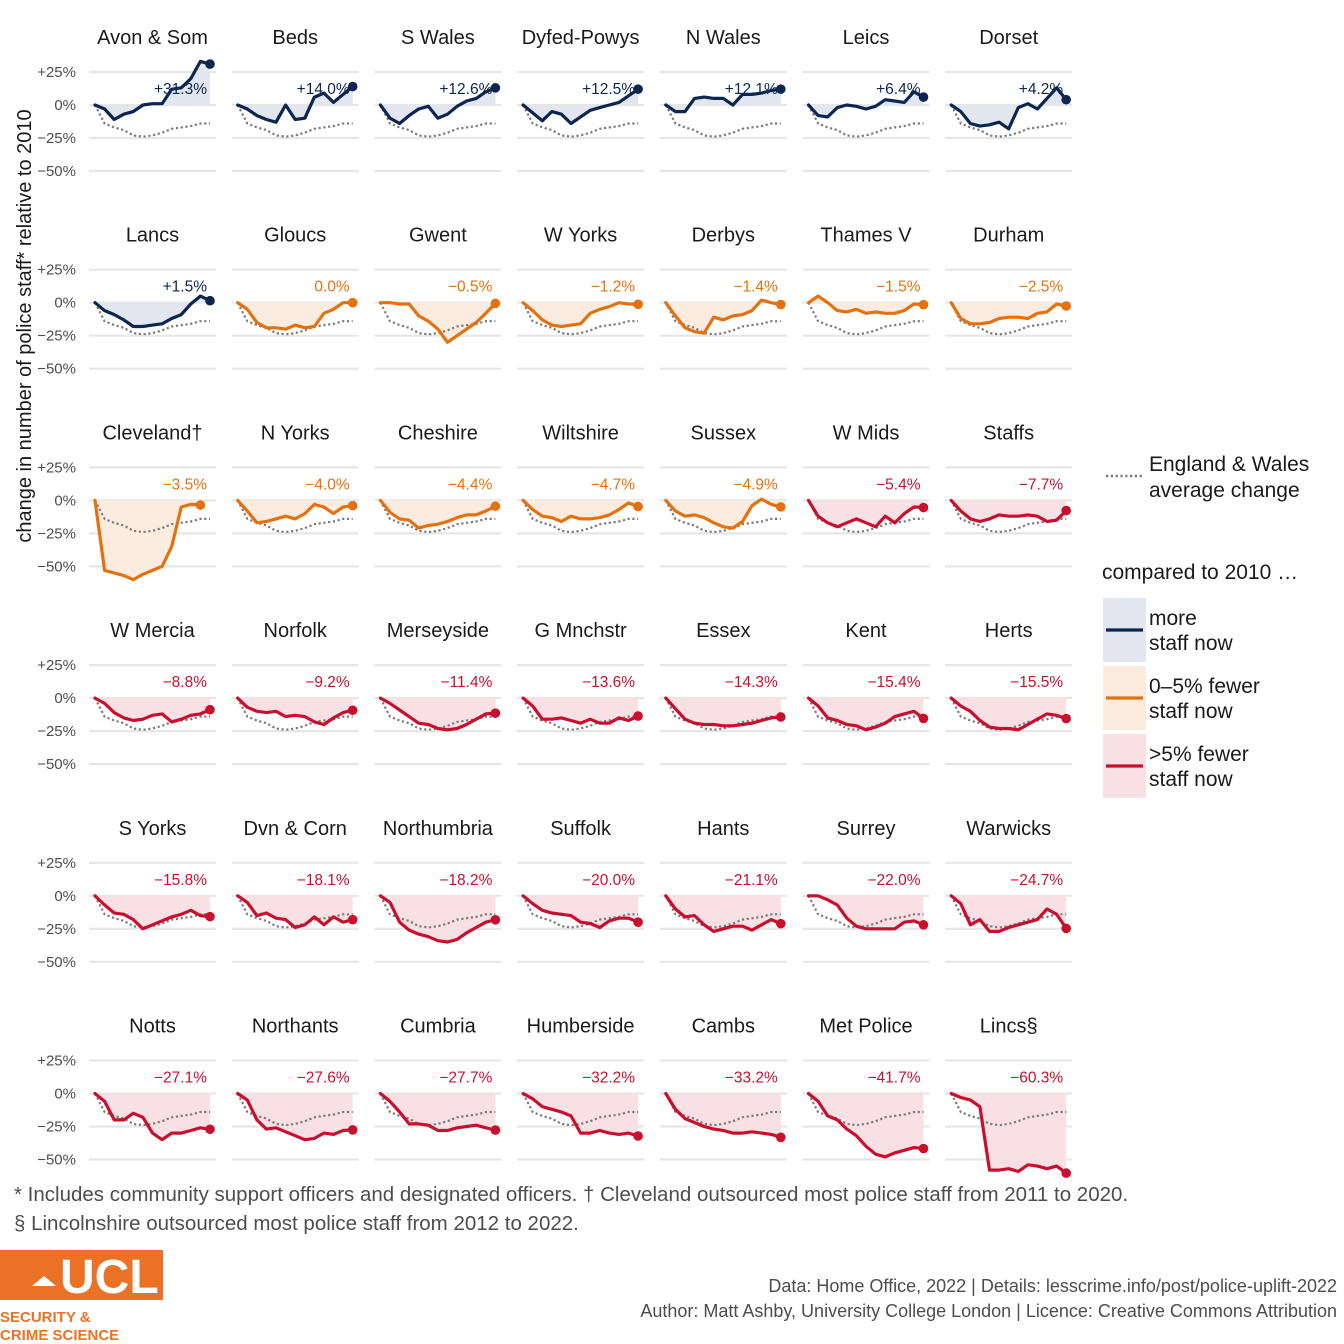 The width and height of the screenshot is (1344, 1344). I want to click on value-label: −4.4%, so click(470, 484).